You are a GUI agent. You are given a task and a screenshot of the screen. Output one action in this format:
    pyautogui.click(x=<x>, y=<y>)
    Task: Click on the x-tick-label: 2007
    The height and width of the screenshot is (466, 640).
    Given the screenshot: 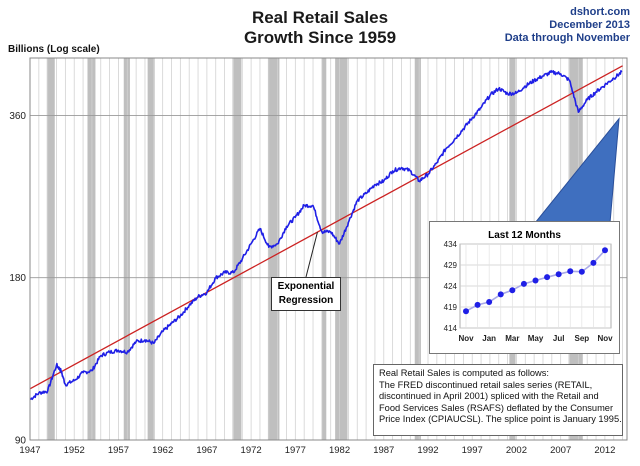 What is the action you would take?
    pyautogui.click(x=560, y=450)
    